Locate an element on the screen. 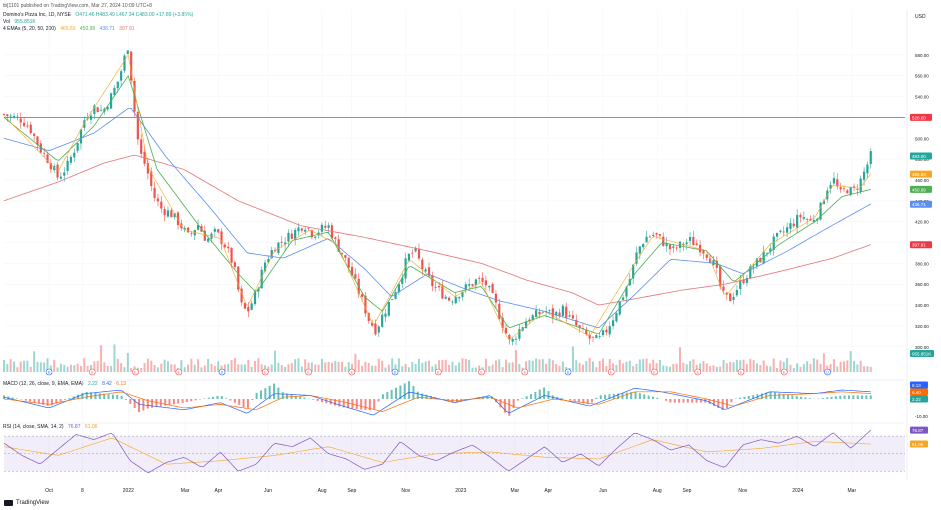 This screenshot has height=510, width=941. event-marker-icon is located at coordinates (784, 372).